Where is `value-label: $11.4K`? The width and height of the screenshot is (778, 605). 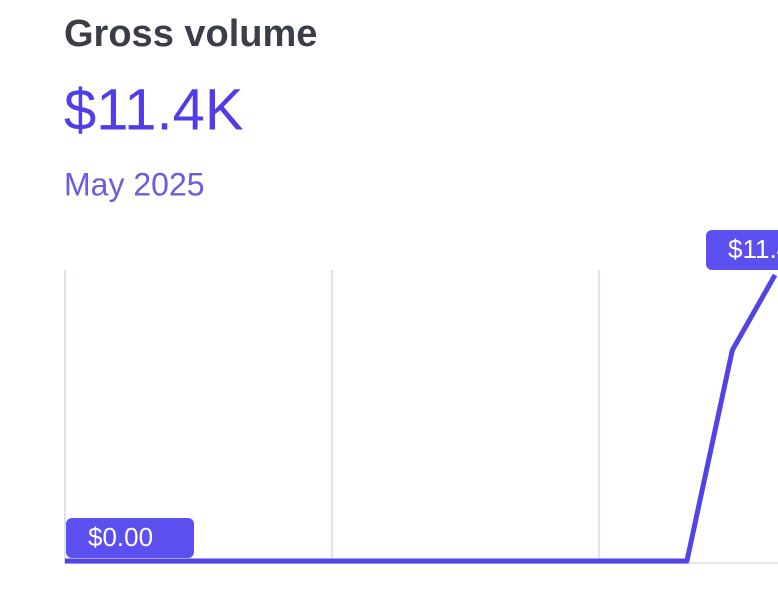 value-label: $11.4K is located at coordinates (753, 249).